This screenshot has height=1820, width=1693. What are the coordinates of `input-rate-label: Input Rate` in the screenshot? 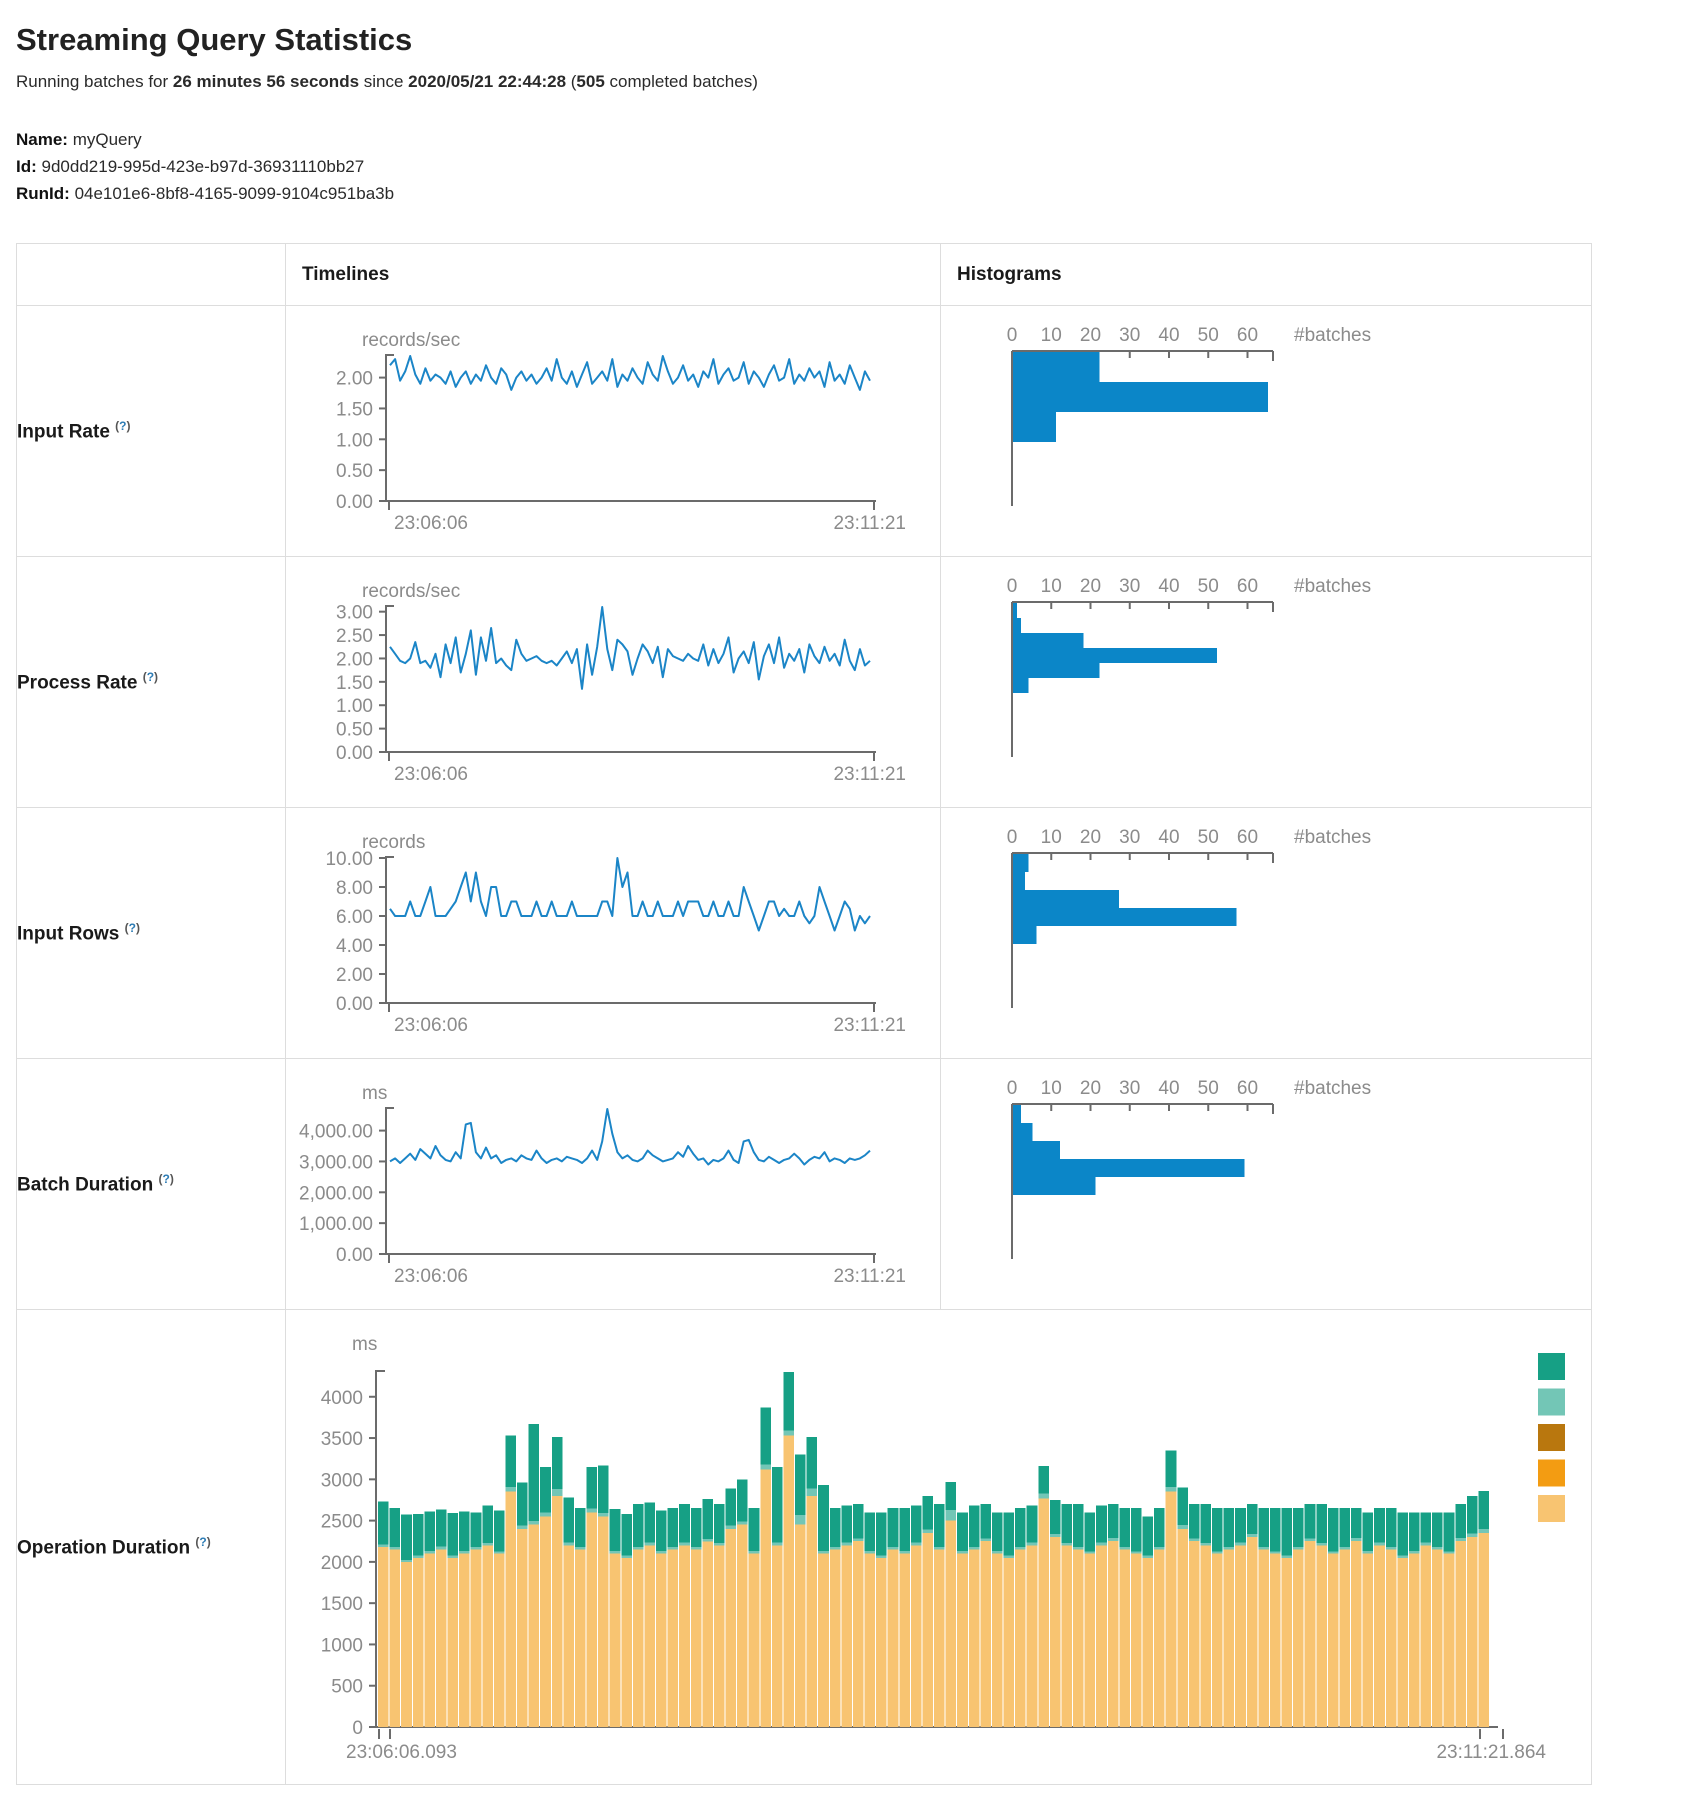 It's located at (63, 432).